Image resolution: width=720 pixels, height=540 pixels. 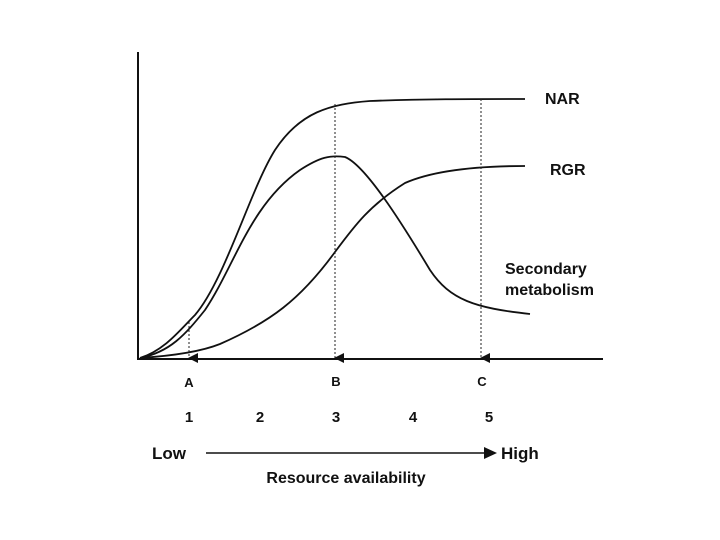 What do you see at coordinates (490, 453) in the screenshot?
I see `resource-arrowhead` at bounding box center [490, 453].